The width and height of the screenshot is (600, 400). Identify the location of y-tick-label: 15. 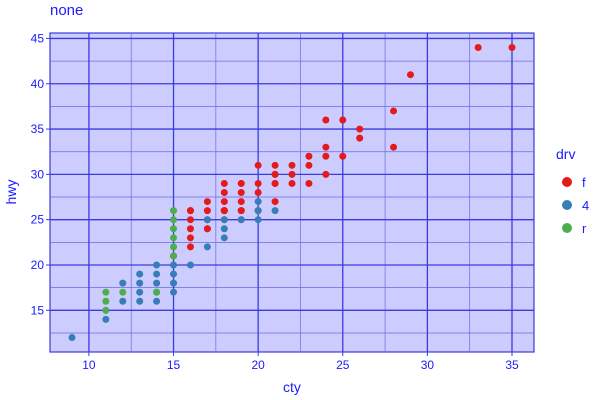
(38, 310).